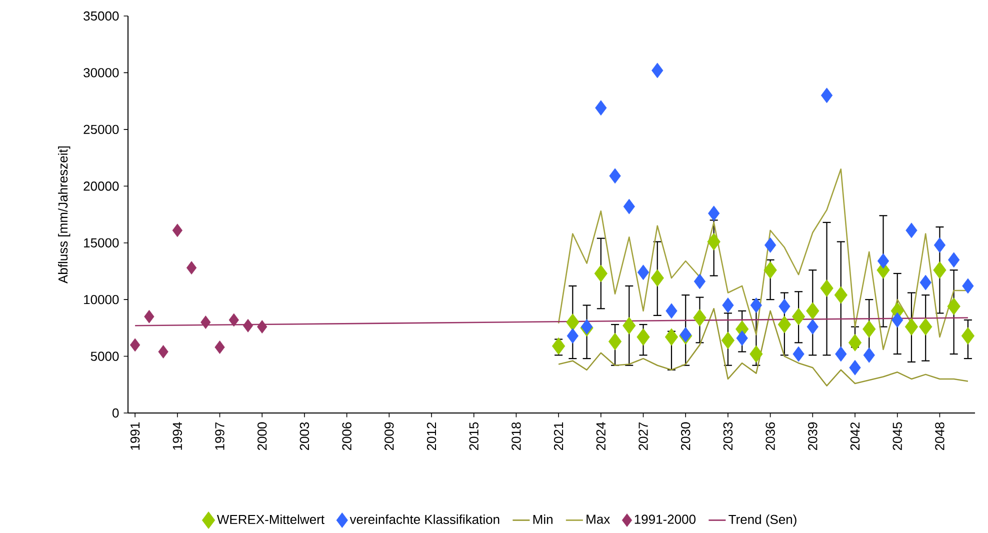 Image resolution: width=988 pixels, height=533 pixels. What do you see at coordinates (101, 16) in the screenshot?
I see `y-tick-label: 35000` at bounding box center [101, 16].